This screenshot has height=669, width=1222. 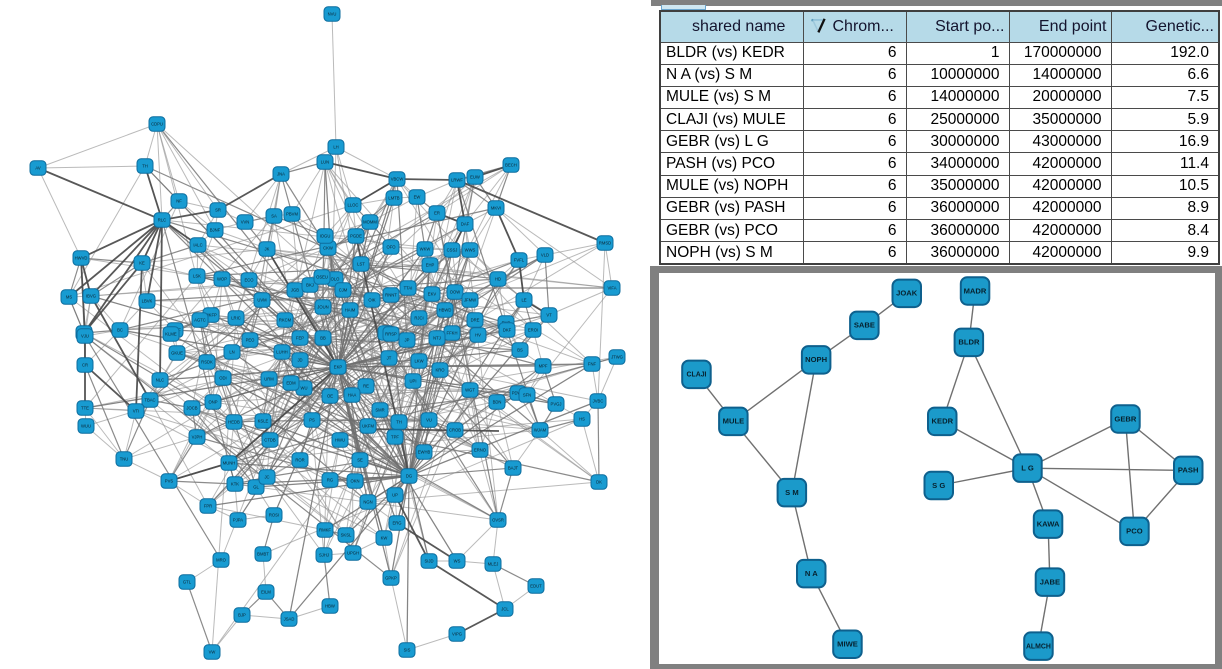 What do you see at coordinates (336, 279) in the screenshot?
I see `svg-text: OLO` at bounding box center [336, 279].